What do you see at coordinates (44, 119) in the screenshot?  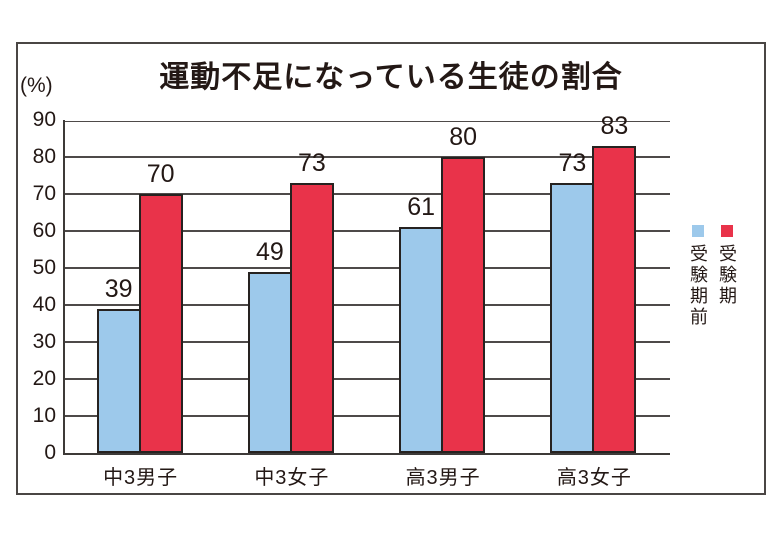 I see `y-tick-label-90: 90` at bounding box center [44, 119].